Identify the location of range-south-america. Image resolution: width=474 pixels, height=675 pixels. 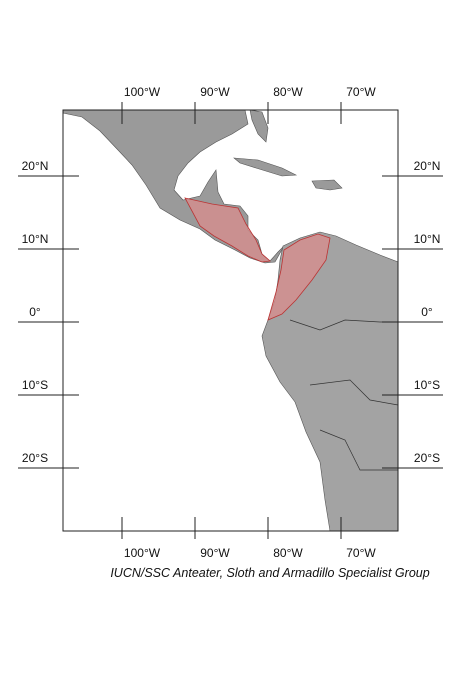
(299, 277).